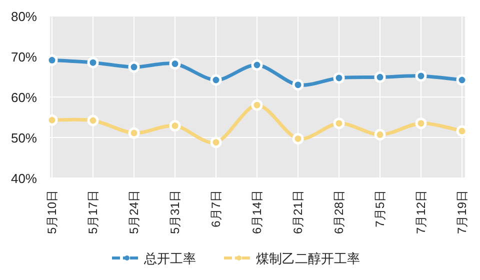 The height and width of the screenshot is (280, 480). I want to click on x-tick-label: 5月31日, so click(175, 212).